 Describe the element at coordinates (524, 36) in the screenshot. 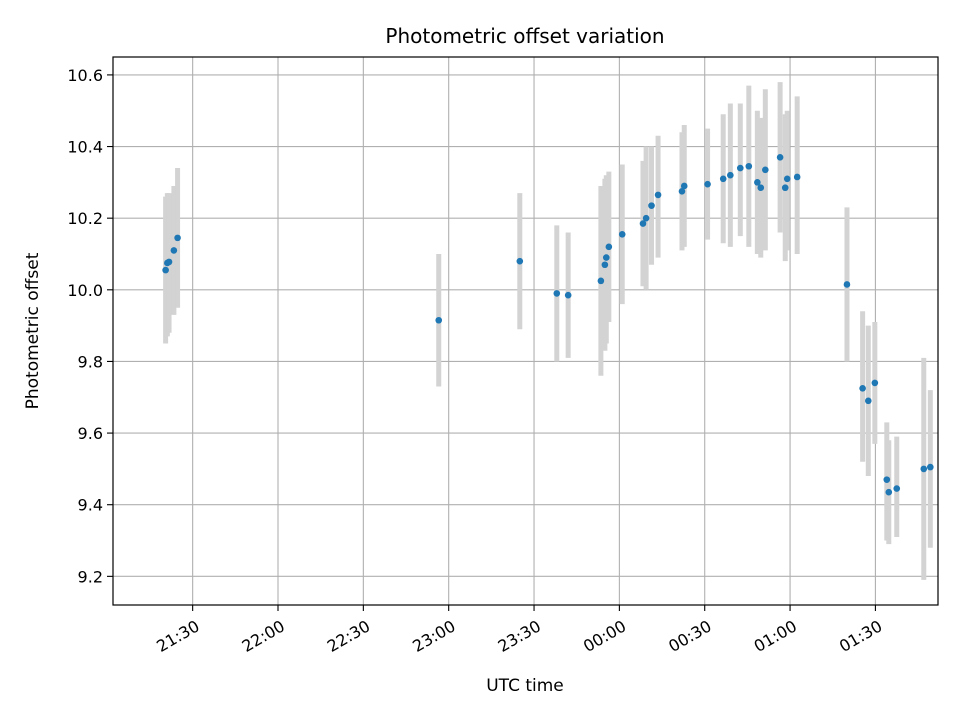

I see `chart-title: Photometric offset variation` at that location.